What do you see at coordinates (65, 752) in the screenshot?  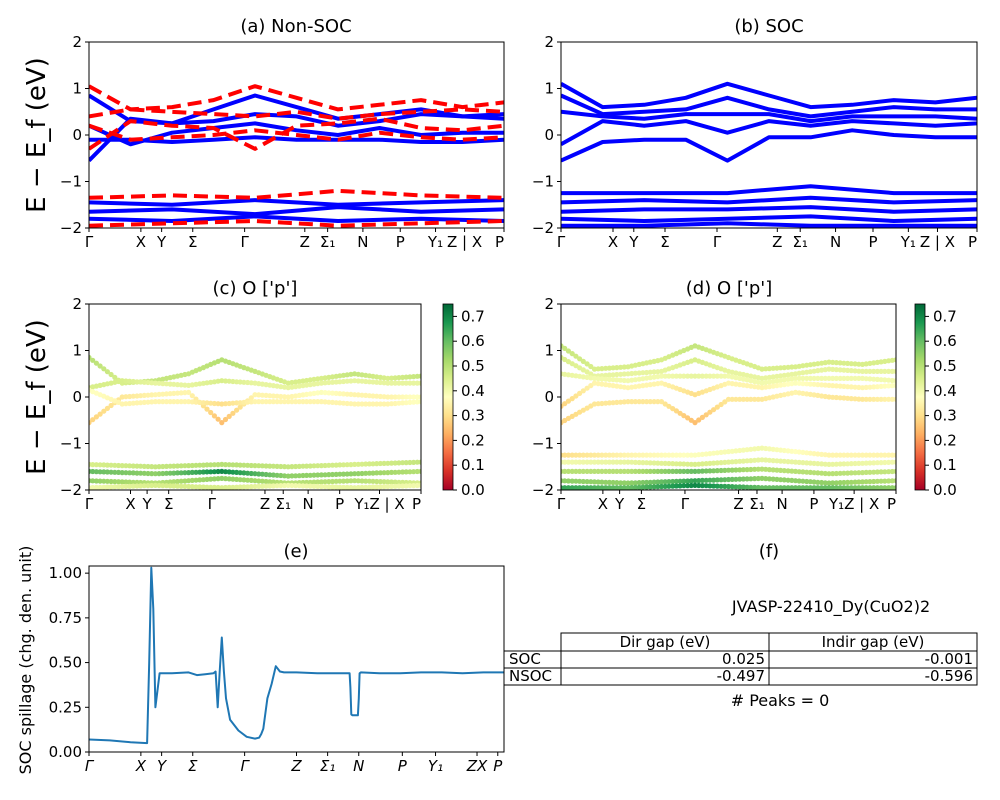 I see `y-tick-label: 0.00` at bounding box center [65, 752].